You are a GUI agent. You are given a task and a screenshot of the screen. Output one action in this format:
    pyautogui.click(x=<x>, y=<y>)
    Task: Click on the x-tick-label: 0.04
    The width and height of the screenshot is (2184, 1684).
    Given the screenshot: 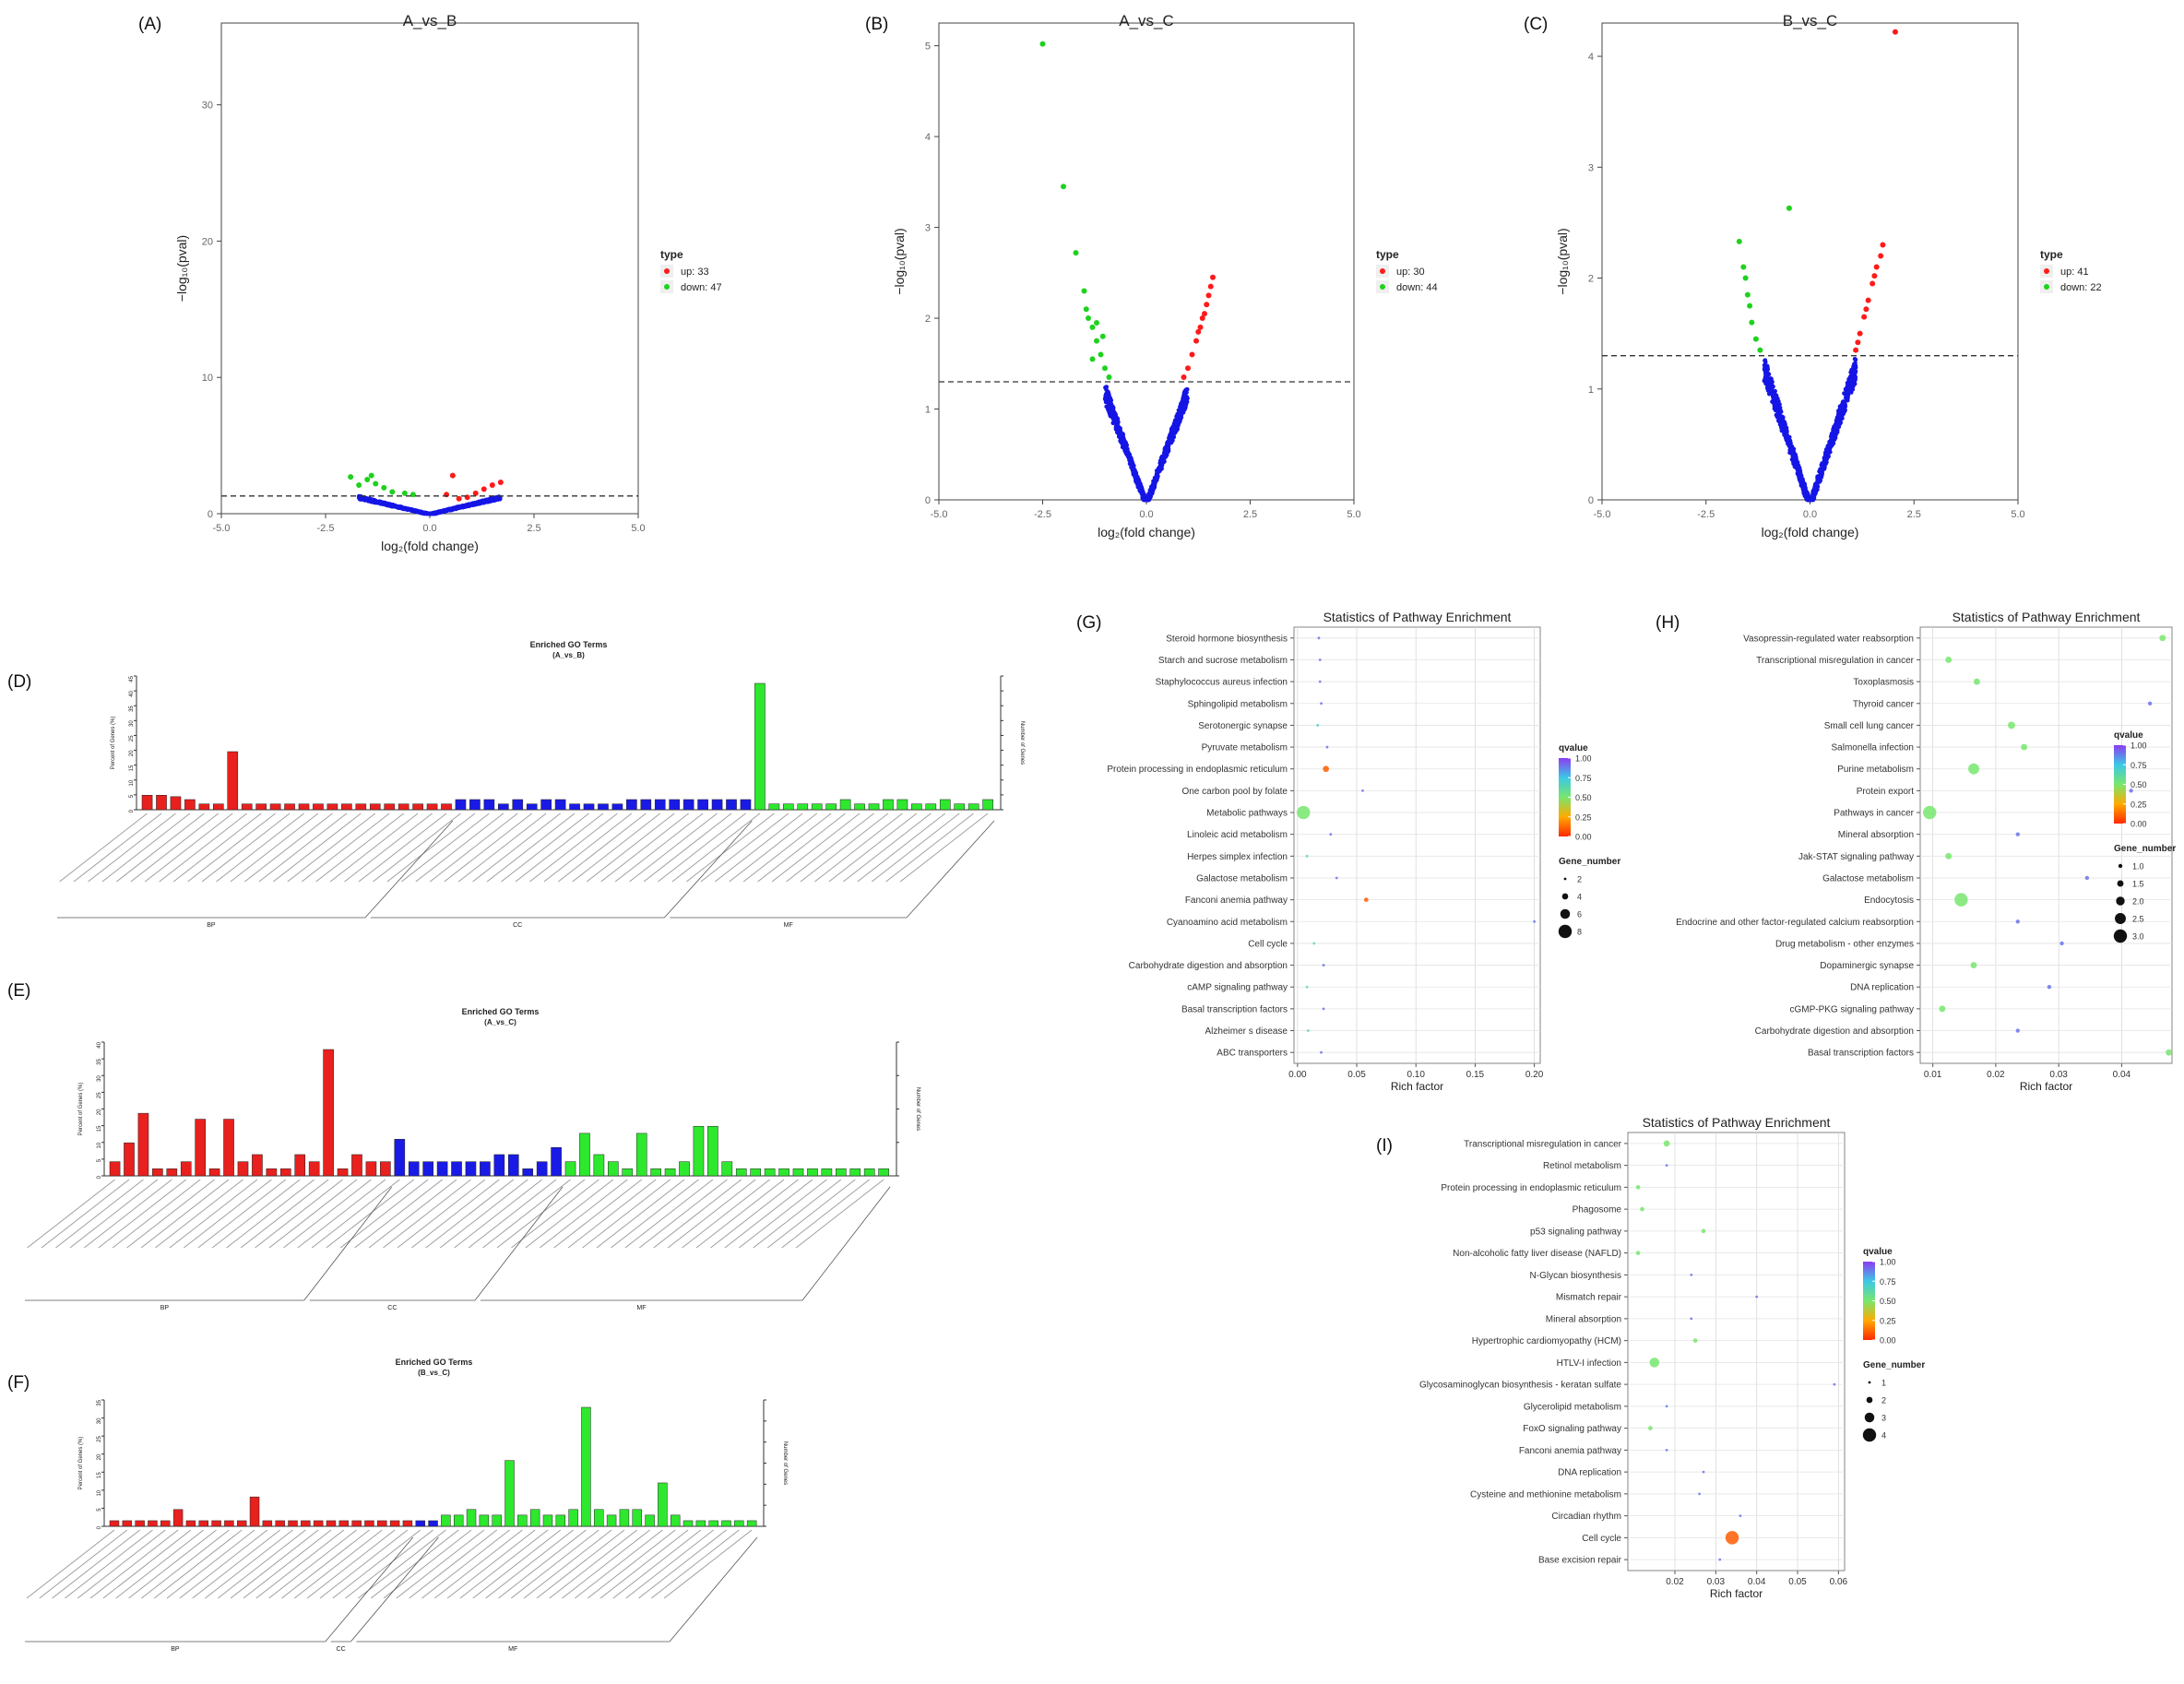 What is the action you would take?
    pyautogui.click(x=2122, y=1075)
    